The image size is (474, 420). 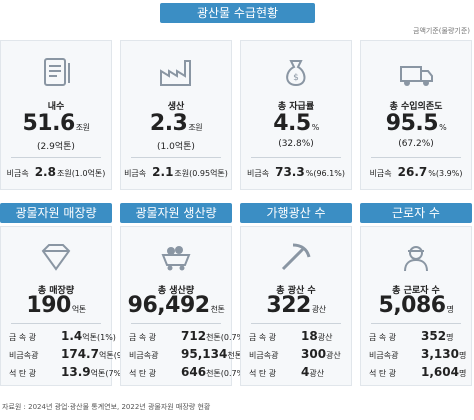 I want to click on icon: $, so click(x=296, y=73).